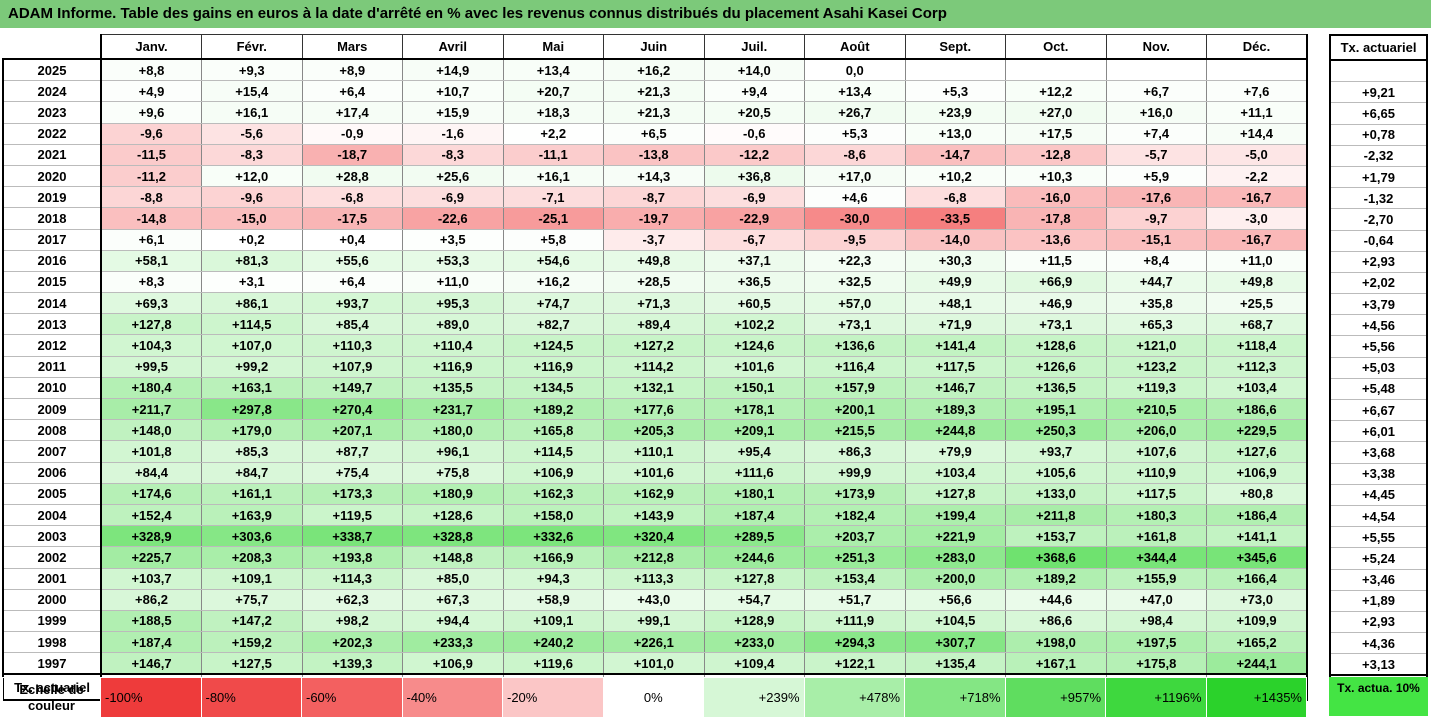  Describe the element at coordinates (453, 409) in the screenshot. I see `value-cell: +231,7` at that location.